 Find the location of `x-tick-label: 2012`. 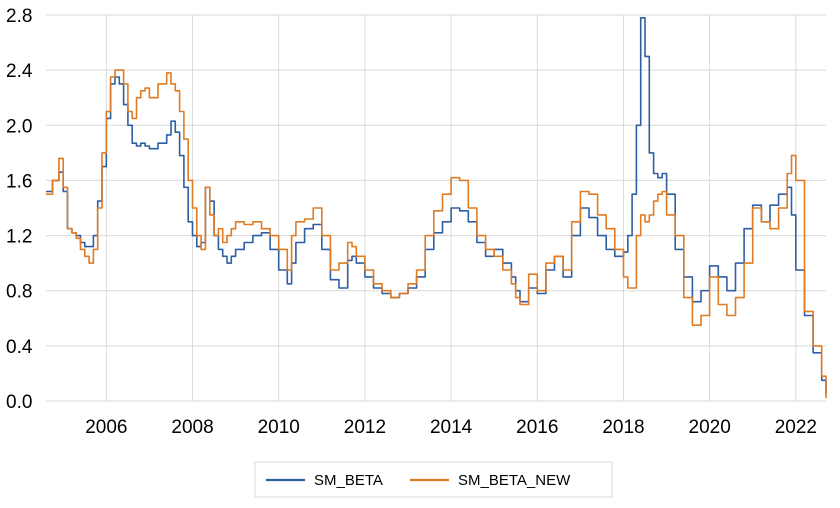

x-tick-label: 2012 is located at coordinates (365, 427).